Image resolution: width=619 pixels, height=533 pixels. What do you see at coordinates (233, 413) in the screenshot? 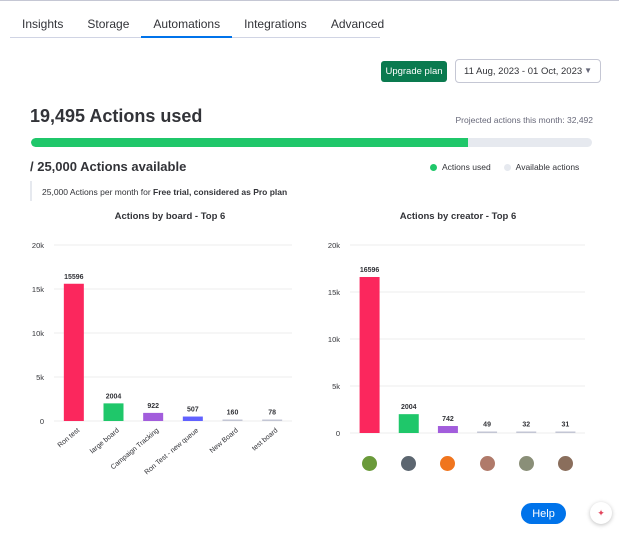
I see `bar-value-label: 160` at bounding box center [233, 413].